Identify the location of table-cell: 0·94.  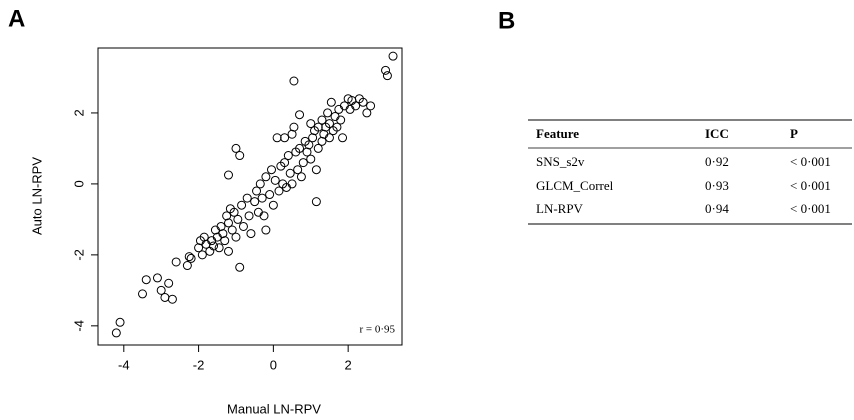
(717, 208).